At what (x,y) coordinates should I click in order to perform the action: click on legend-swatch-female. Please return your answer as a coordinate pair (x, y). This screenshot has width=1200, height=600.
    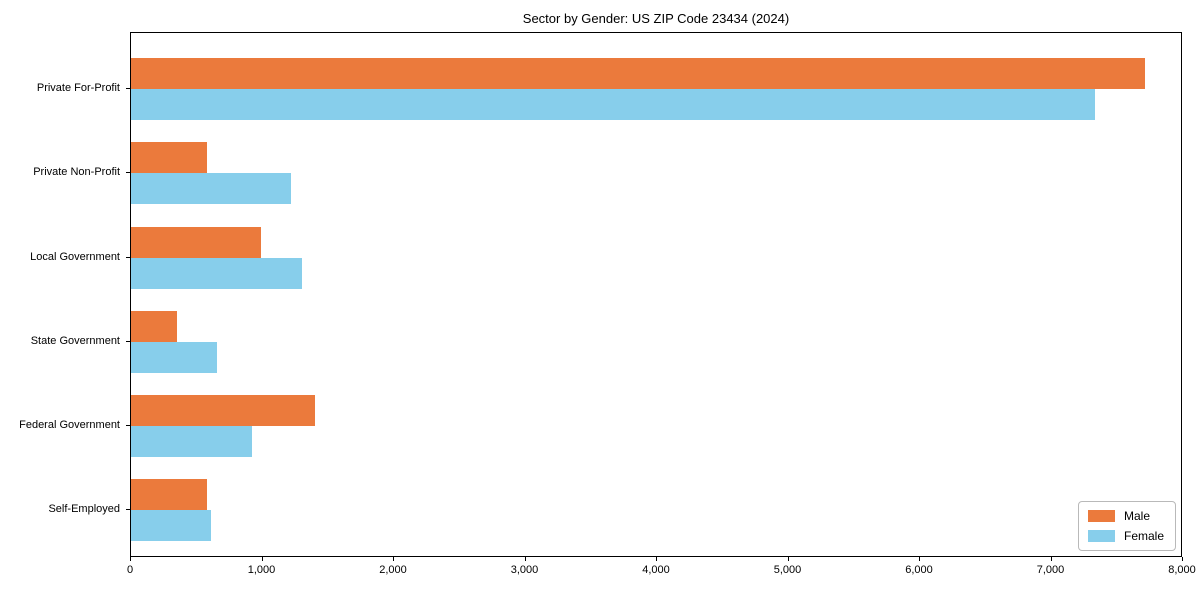
    Looking at the image, I should click on (1101, 536).